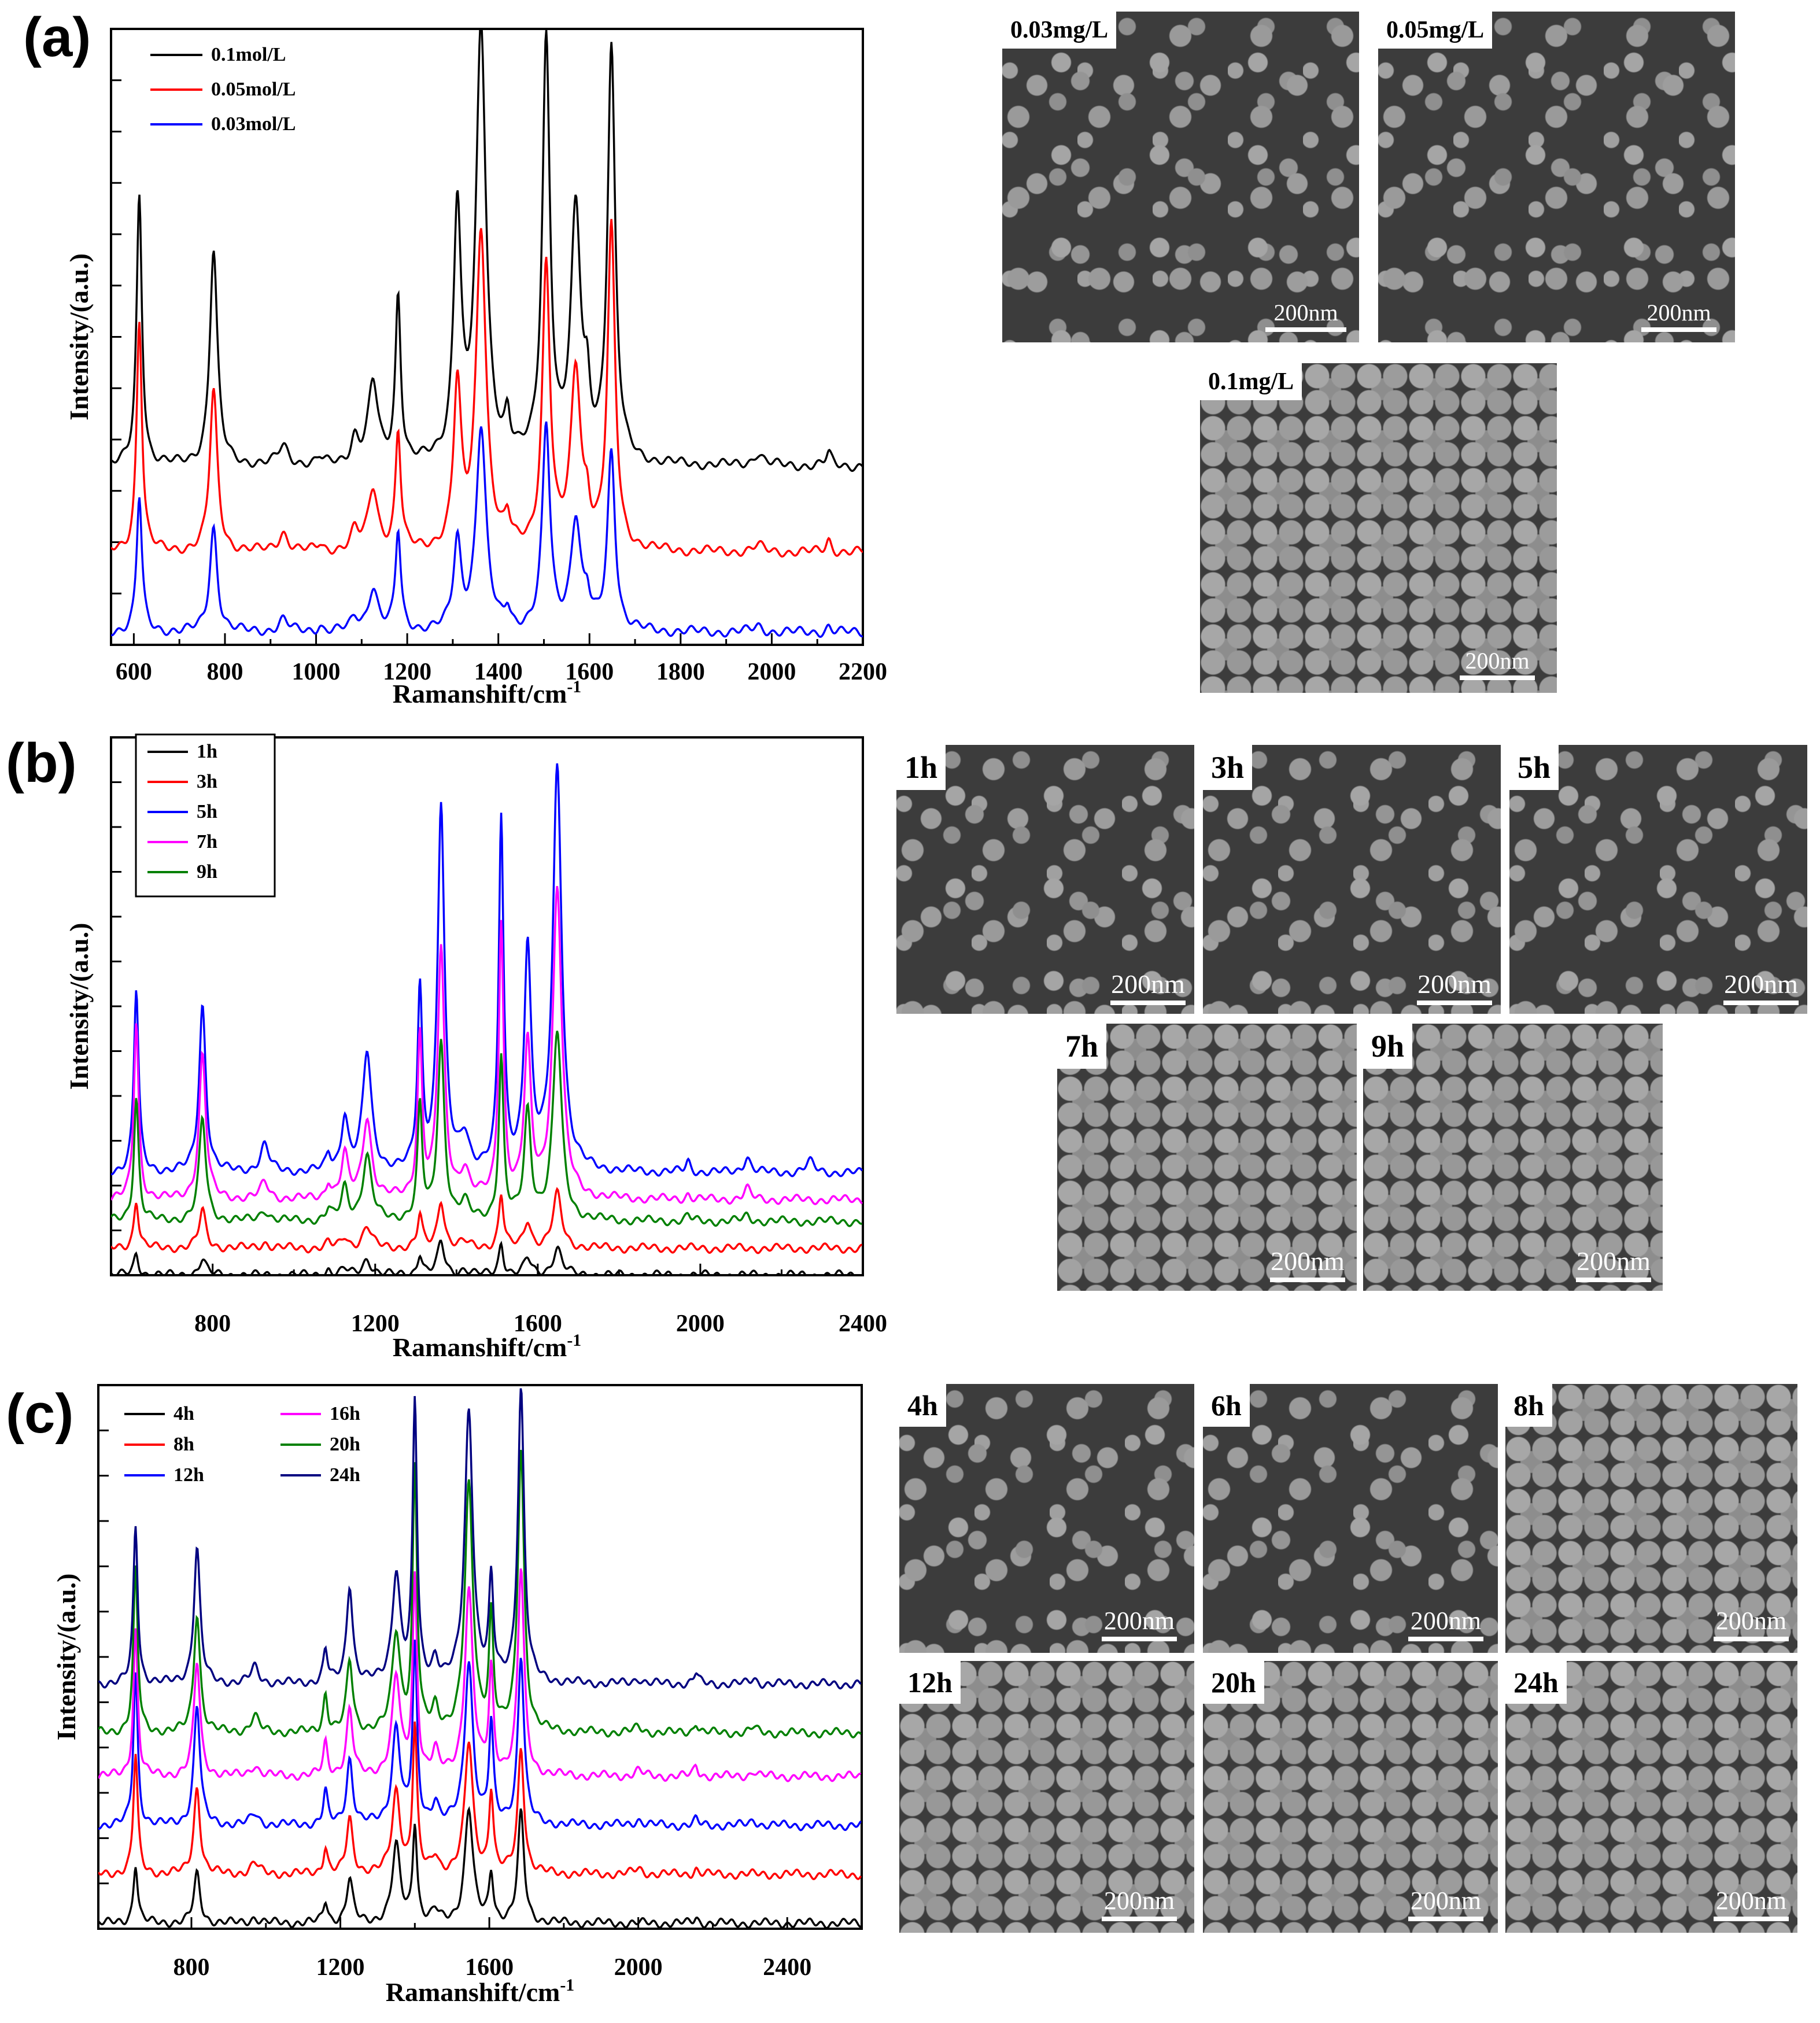  Describe the element at coordinates (1350, 1519) in the screenshot. I see `sem-image-c2: 6h 200nm` at that location.